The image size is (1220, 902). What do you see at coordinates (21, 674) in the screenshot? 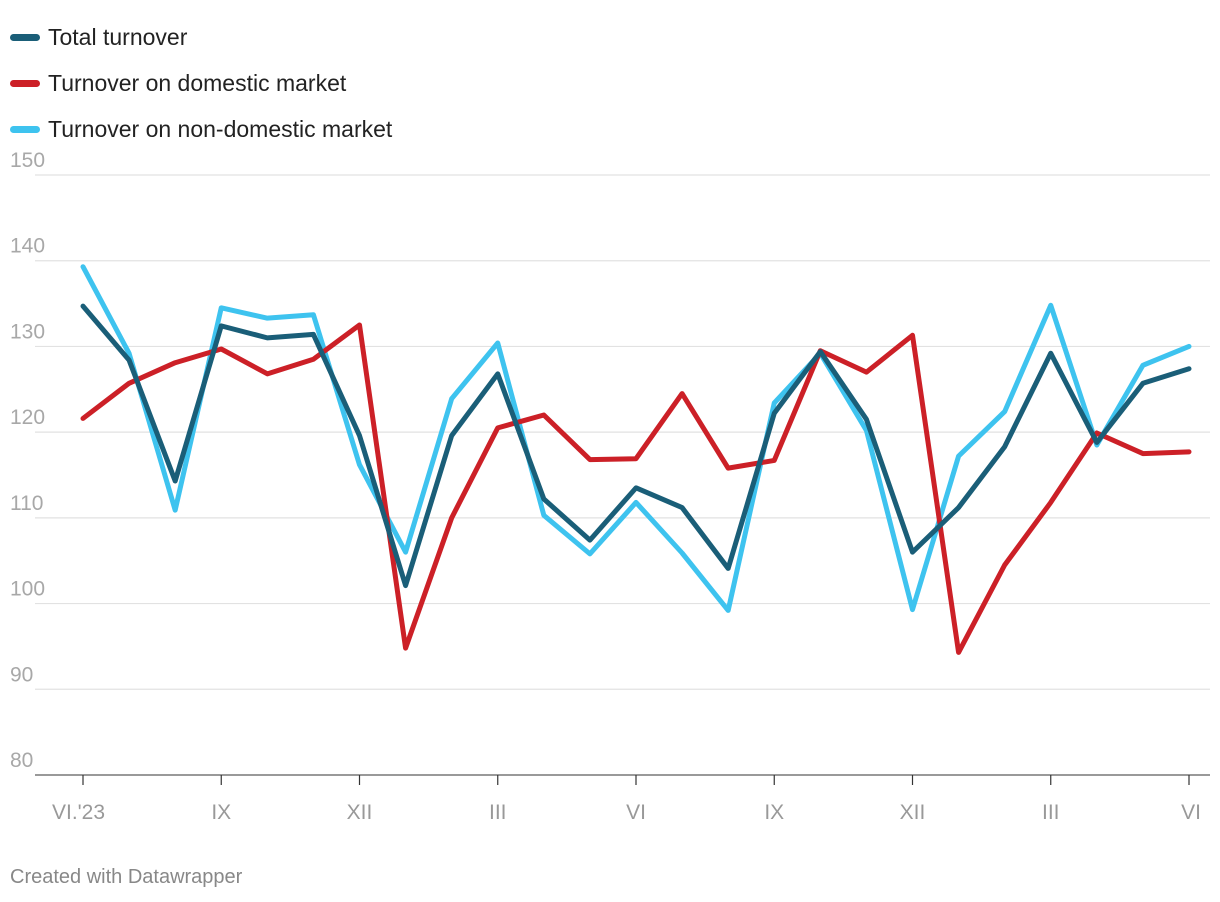
I see `y-tick-label: 90` at bounding box center [21, 674].